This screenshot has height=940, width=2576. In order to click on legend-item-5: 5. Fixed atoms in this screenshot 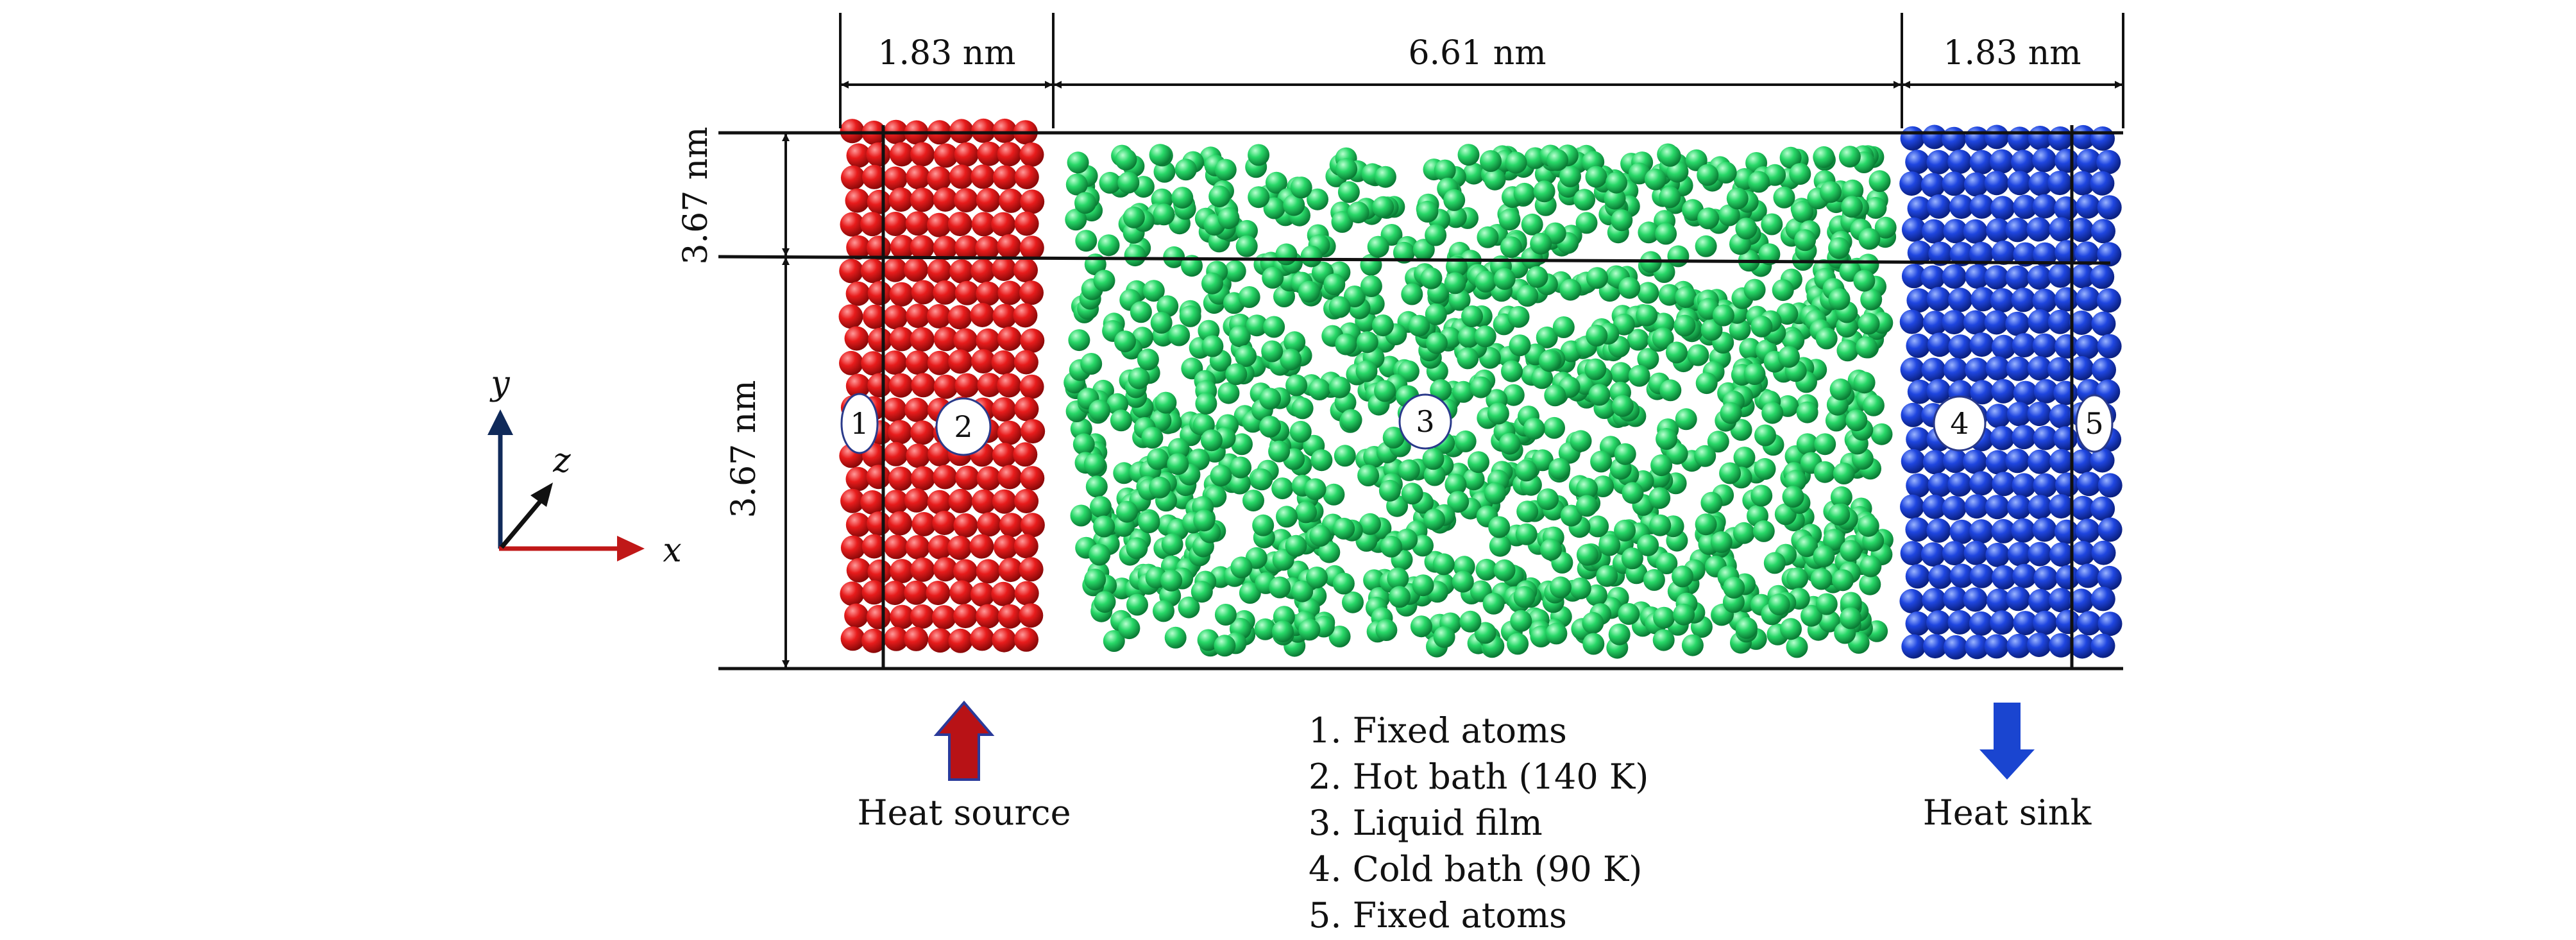, I will do `click(1438, 916)`.